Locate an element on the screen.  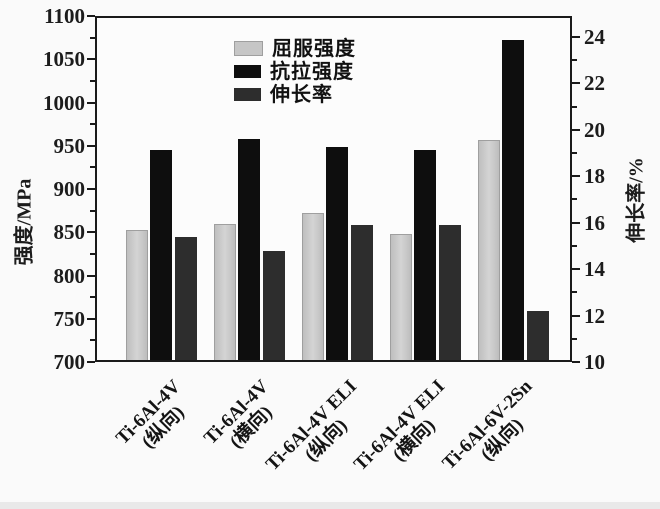
x-axis-category-label: Ti-6Al-4V ELI (纵向) is located at coordinates (319, 433).